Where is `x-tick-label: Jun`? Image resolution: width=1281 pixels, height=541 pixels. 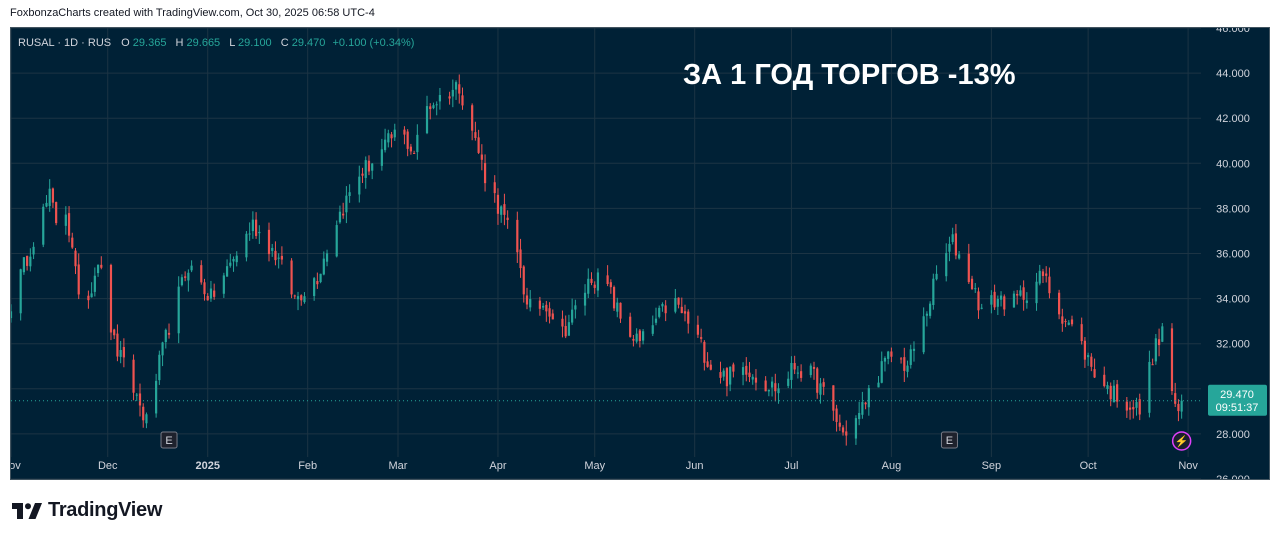 x-tick-label: Jun is located at coordinates (695, 466).